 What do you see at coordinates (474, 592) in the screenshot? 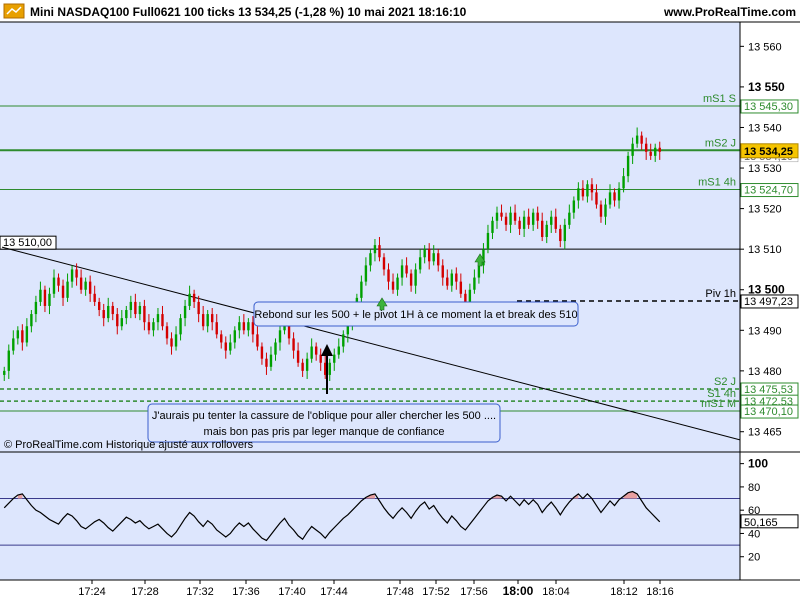
I see `time-tick-label: 17:56` at bounding box center [474, 592].